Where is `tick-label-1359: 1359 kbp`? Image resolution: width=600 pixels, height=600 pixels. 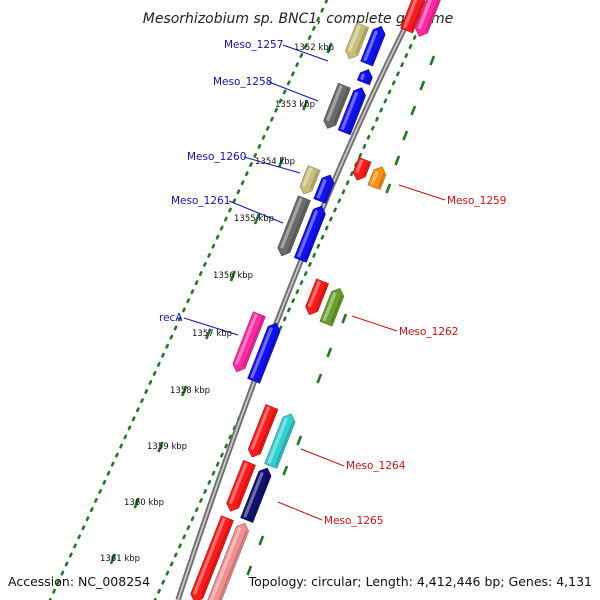
tick-label-1359: 1359 kbp is located at coordinates (167, 447).